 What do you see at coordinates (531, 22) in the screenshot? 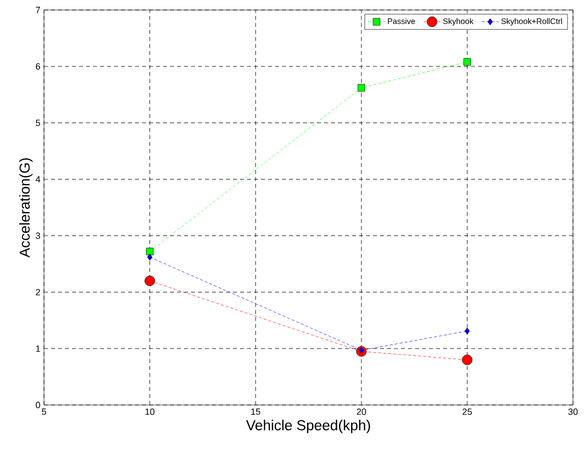
I see `legend-label: Skyhook+RollCtrl` at bounding box center [531, 22].